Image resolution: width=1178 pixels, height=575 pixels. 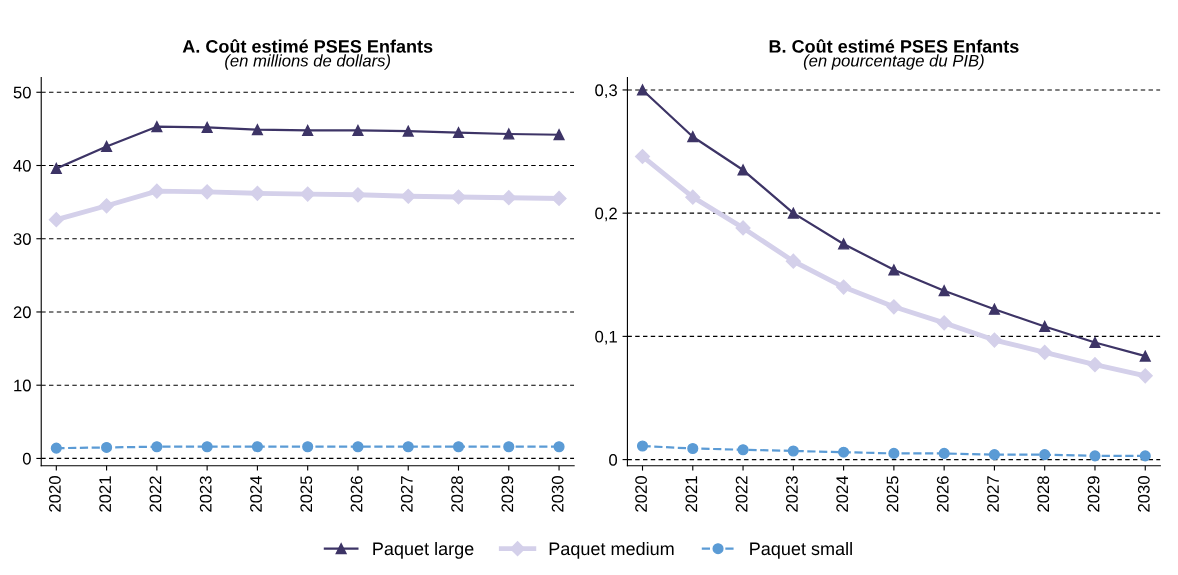 I want to click on chart-subtitle: (en pourcentage du PIB), so click(x=893, y=62).